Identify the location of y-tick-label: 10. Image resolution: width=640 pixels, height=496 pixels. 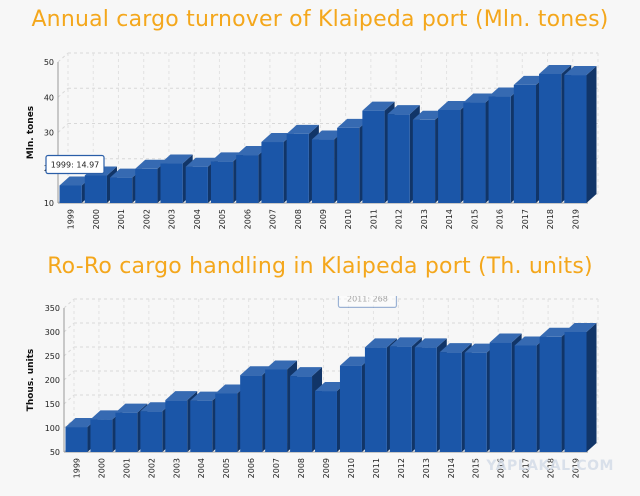
(49, 203).